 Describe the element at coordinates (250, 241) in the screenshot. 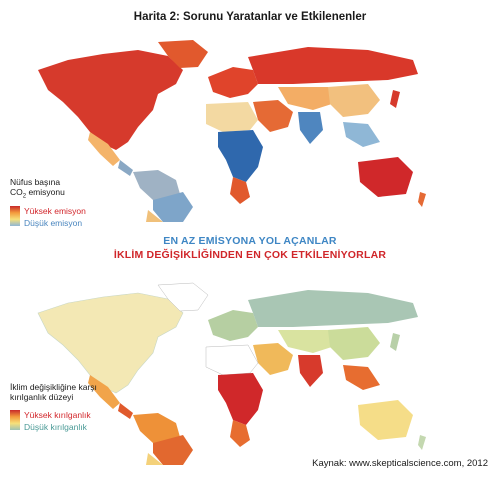

I see `headline-line1: EN AZ EMİSYONA YOL AÇANLAR` at that location.